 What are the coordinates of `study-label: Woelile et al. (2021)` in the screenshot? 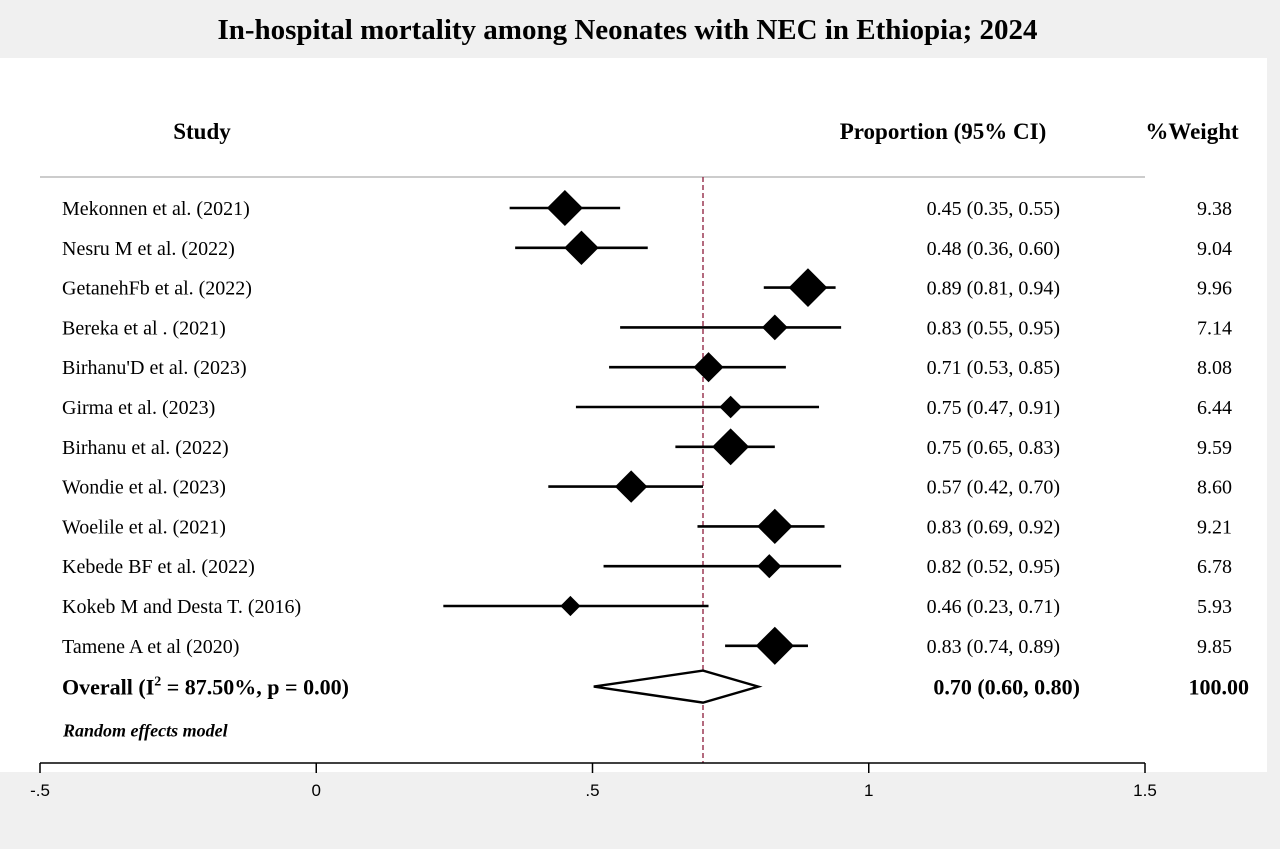 It's located at (144, 527).